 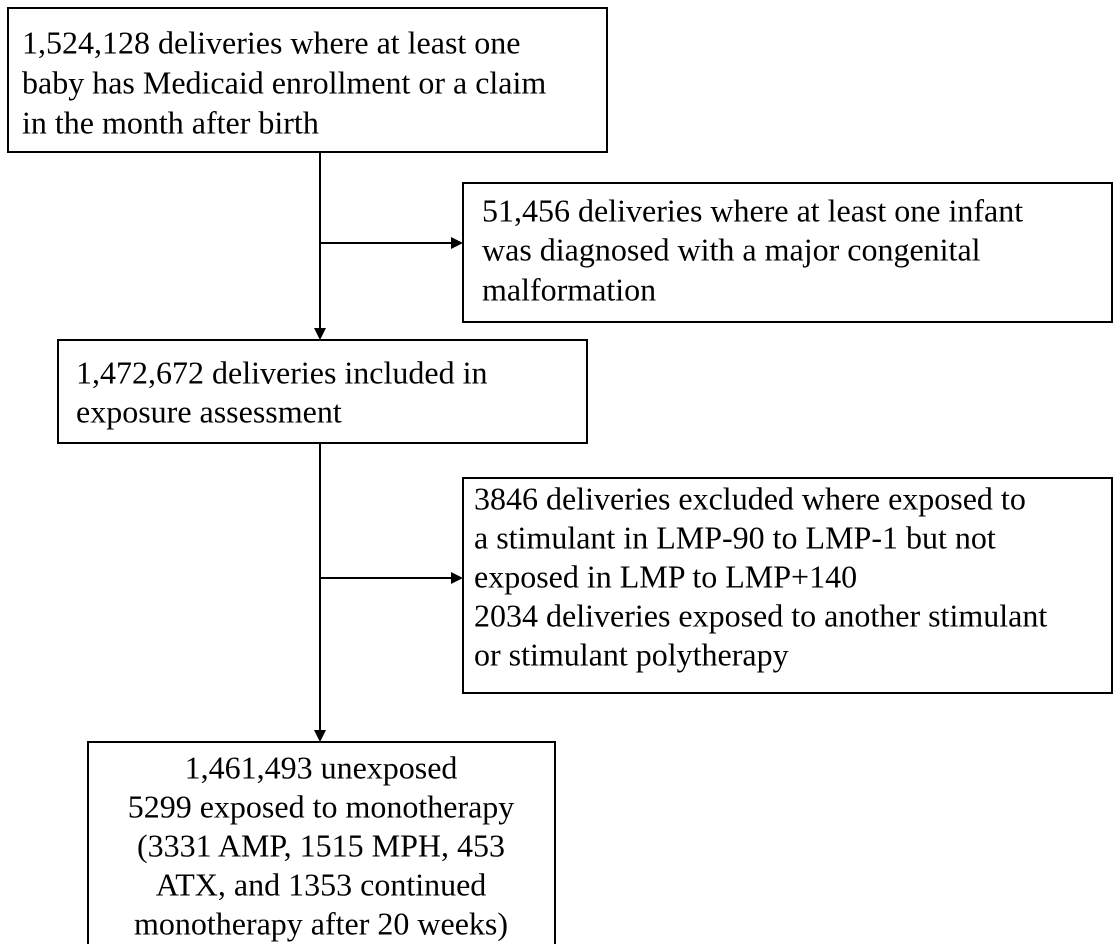 What do you see at coordinates (281, 372) in the screenshot?
I see `node-text: 1,472,672 deliveries included in` at bounding box center [281, 372].